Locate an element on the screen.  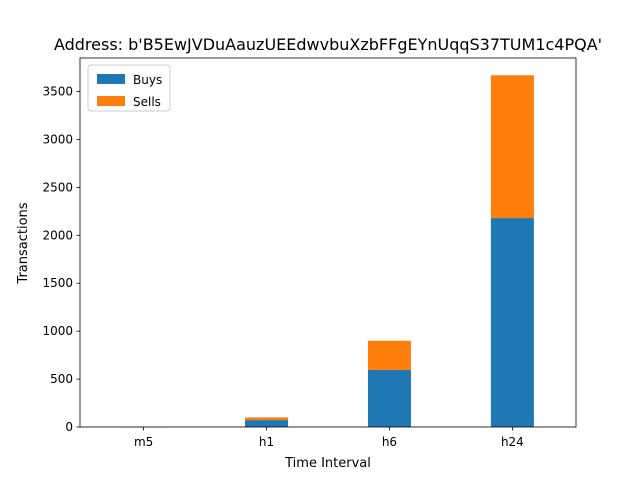
y-tick-label: 1500 is located at coordinates (57, 283).